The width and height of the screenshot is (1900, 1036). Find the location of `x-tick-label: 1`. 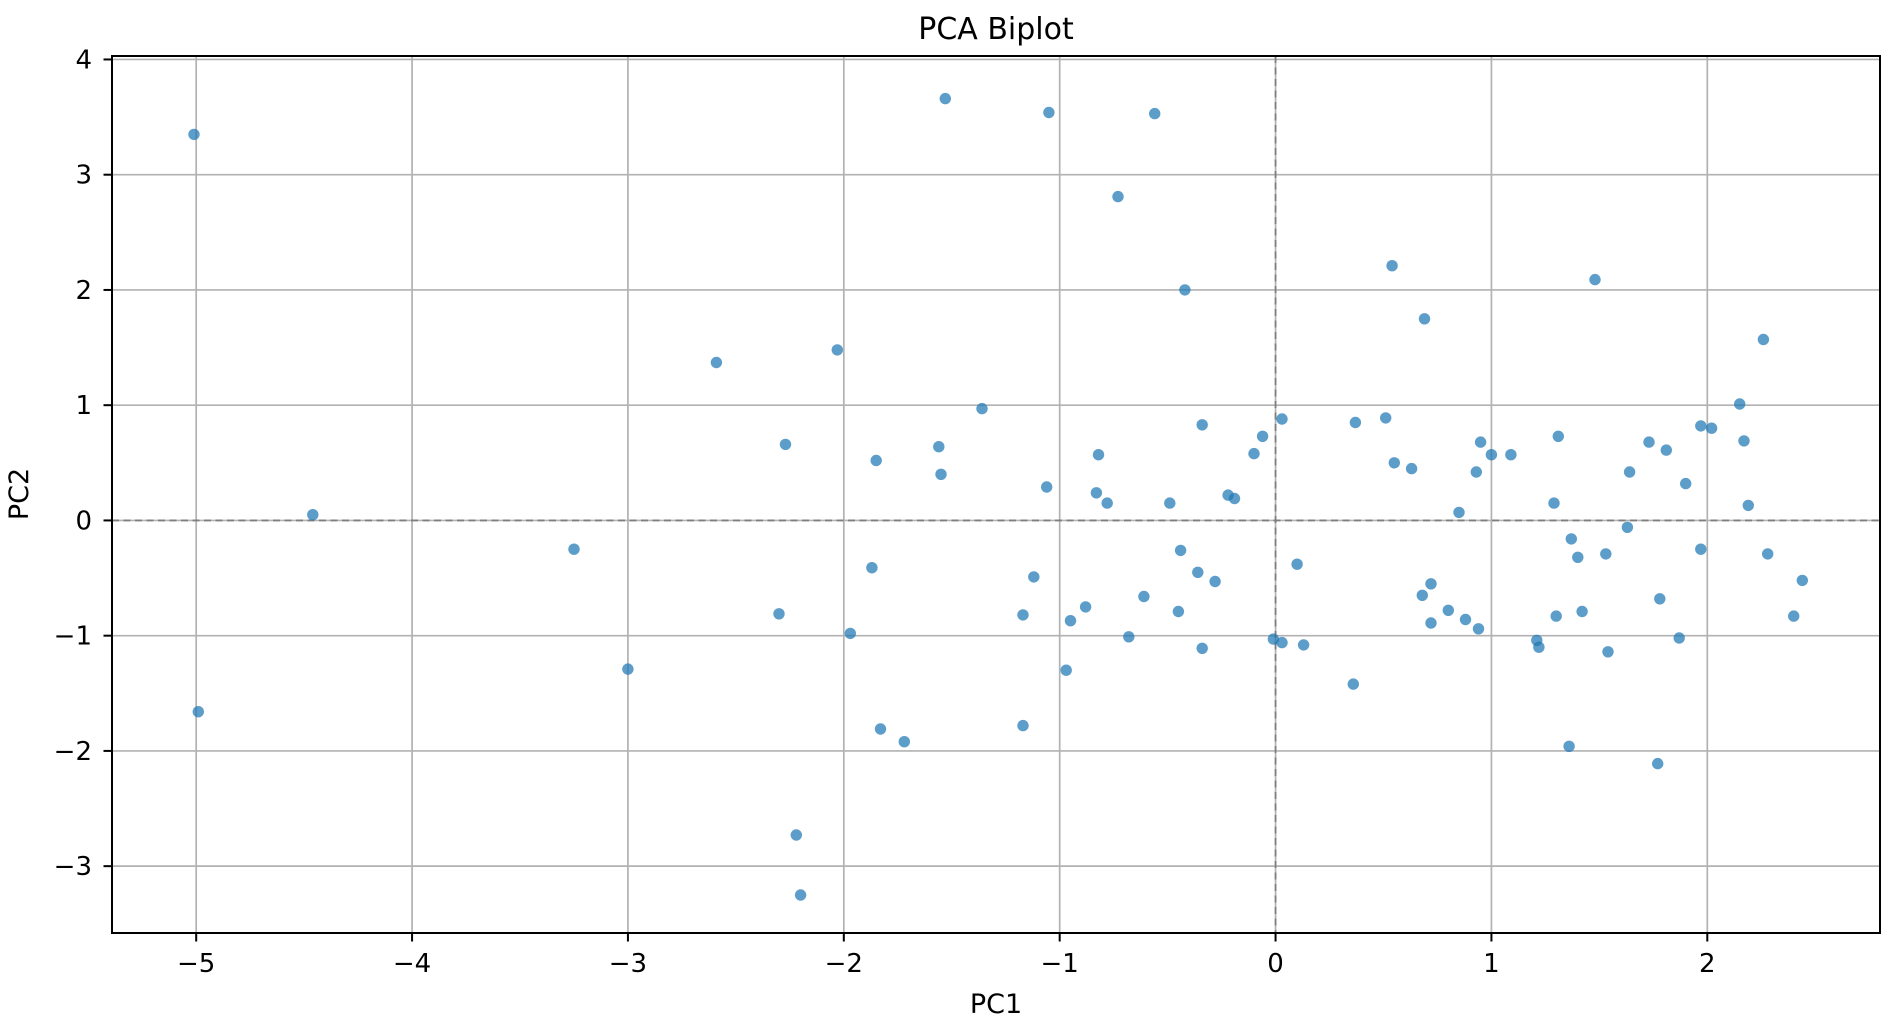

x-tick-label: 1 is located at coordinates (1491, 964).